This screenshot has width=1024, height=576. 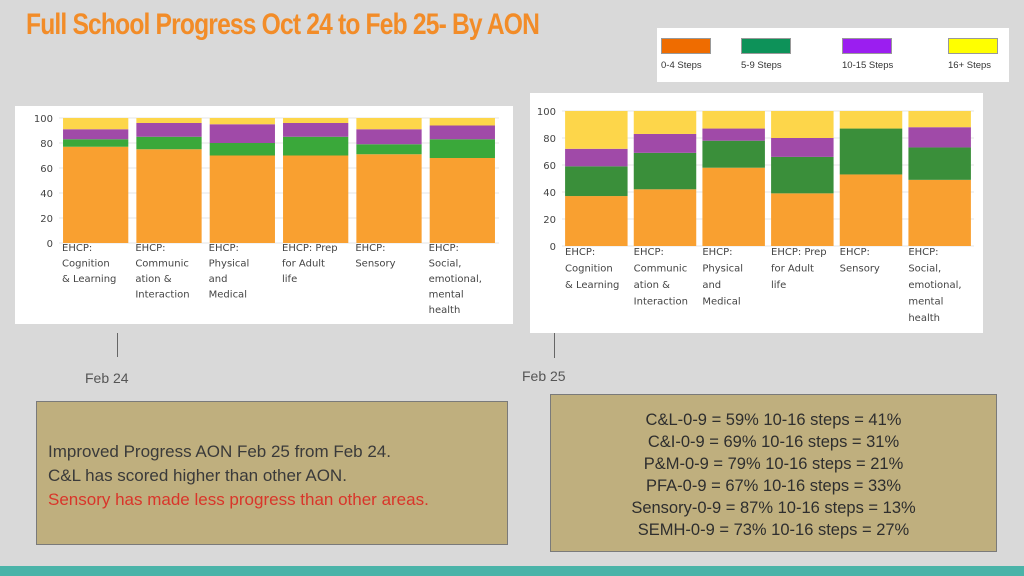 I want to click on feb-24-marker-line, so click(x=117, y=345).